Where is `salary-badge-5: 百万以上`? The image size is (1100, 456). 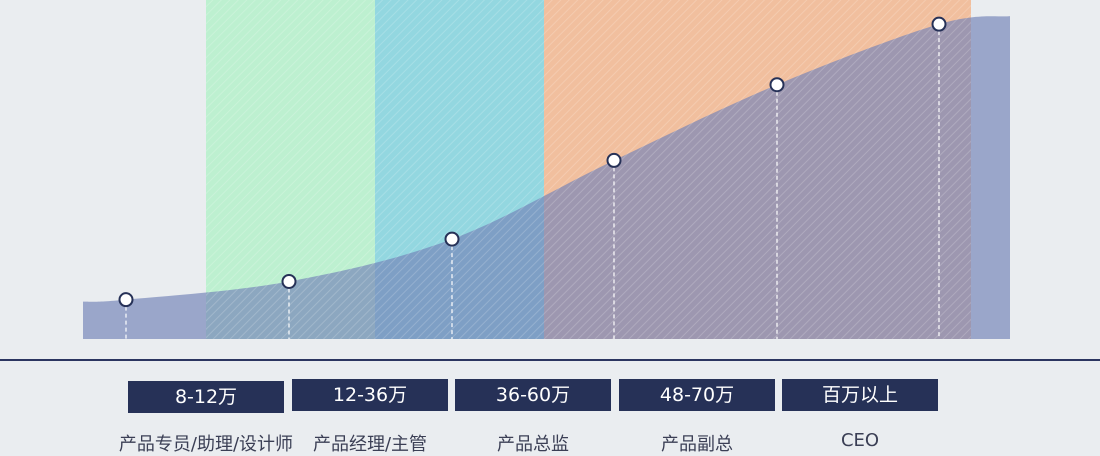
salary-badge-5: 百万以上 is located at coordinates (860, 395).